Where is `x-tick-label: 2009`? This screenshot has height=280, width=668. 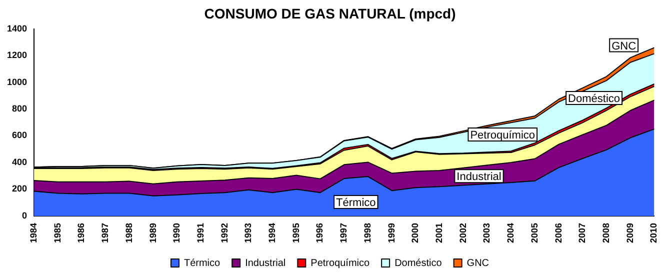
x-tick-label: 2009 is located at coordinates (629, 233).